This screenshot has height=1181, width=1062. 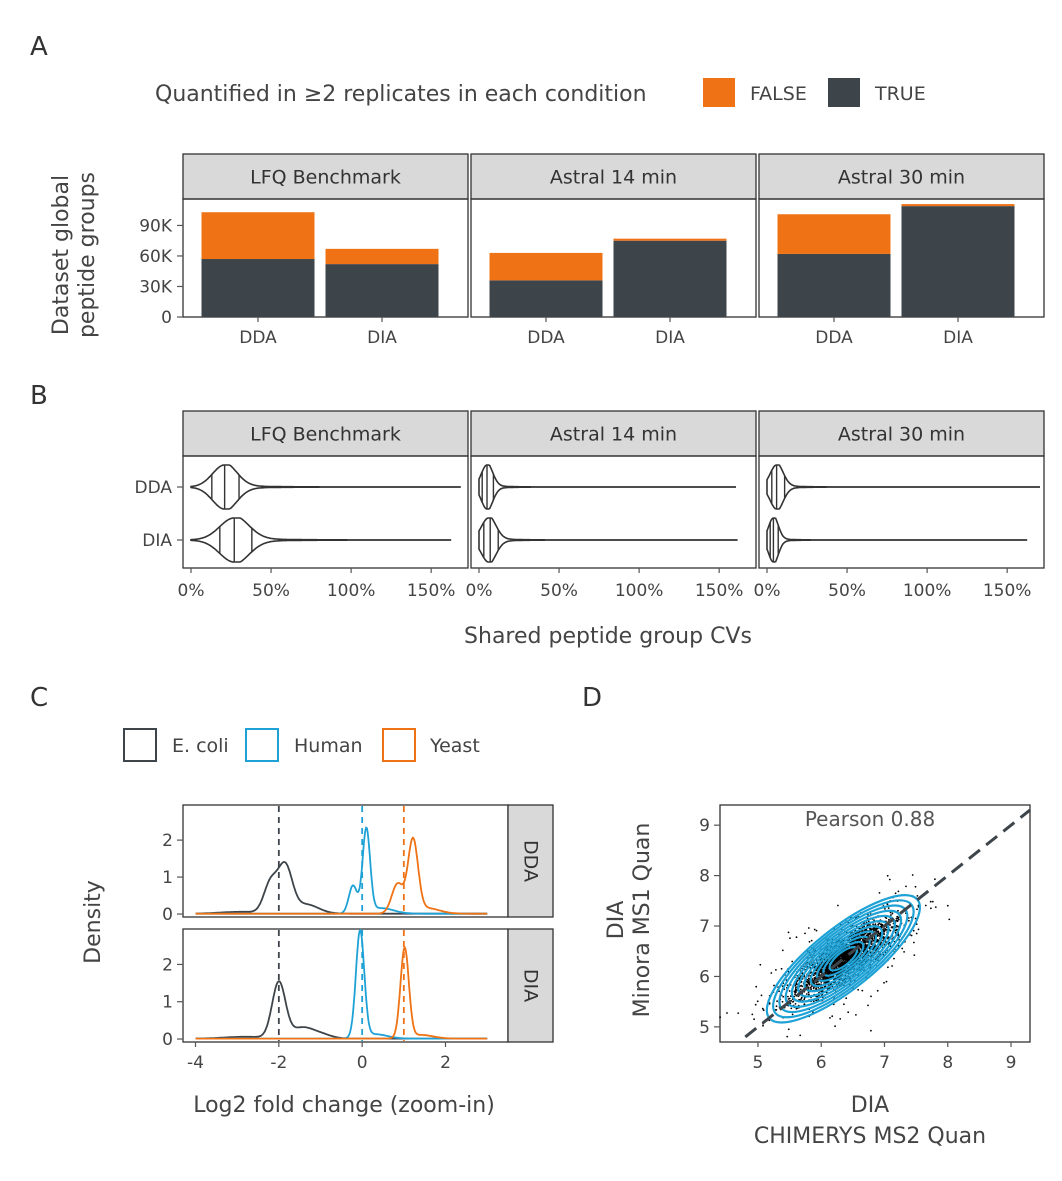 I want to click on density-contour, so click(x=843, y=959).